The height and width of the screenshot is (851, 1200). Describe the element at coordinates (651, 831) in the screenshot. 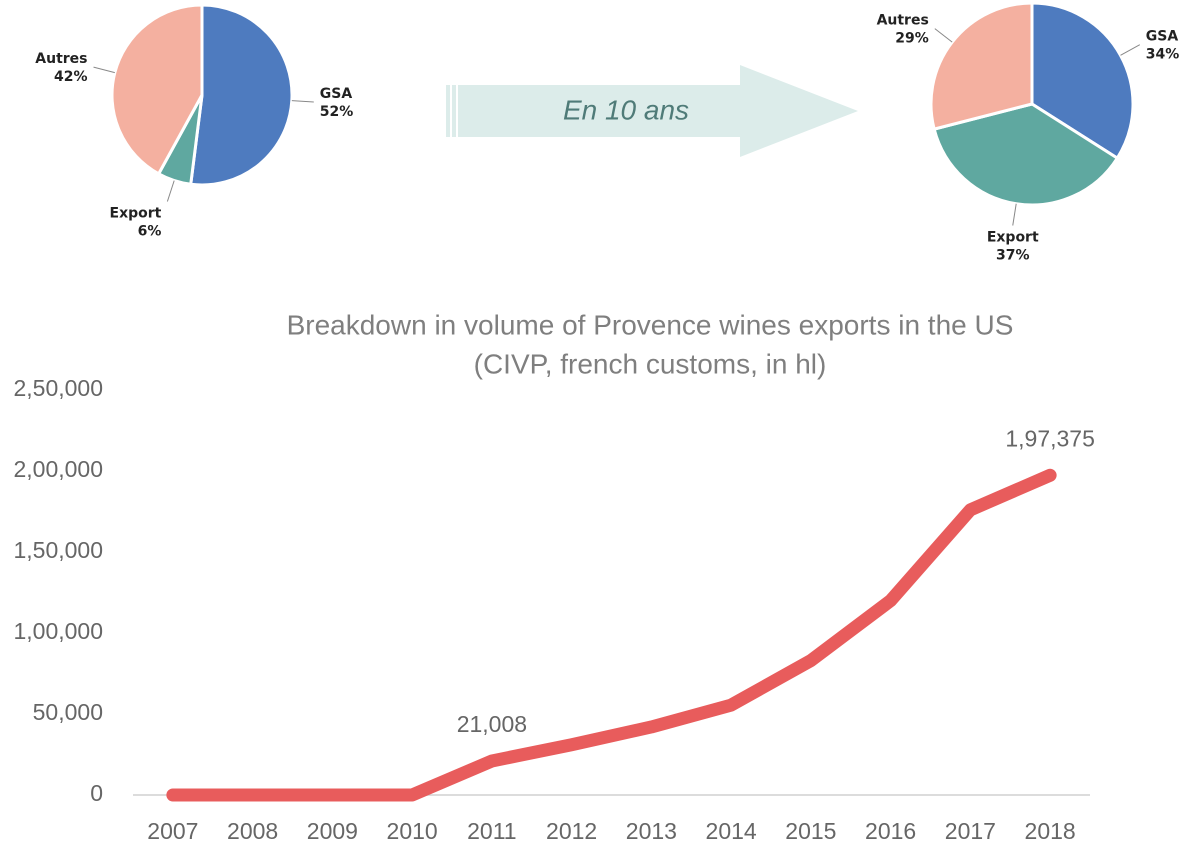

I see `x-tick-label: 2013` at that location.